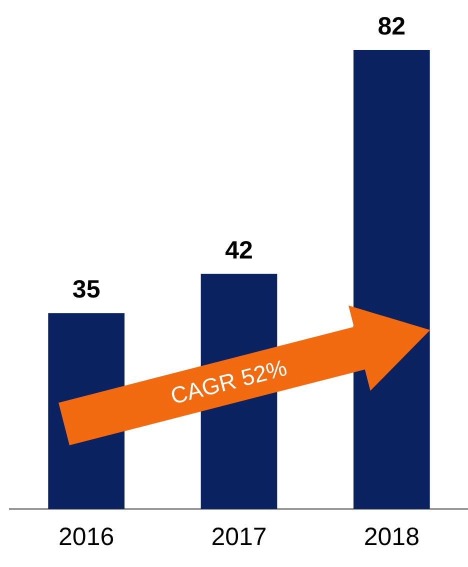 Image resolution: width=468 pixels, height=567 pixels. I want to click on x-tick-label: 2016, so click(86, 536).